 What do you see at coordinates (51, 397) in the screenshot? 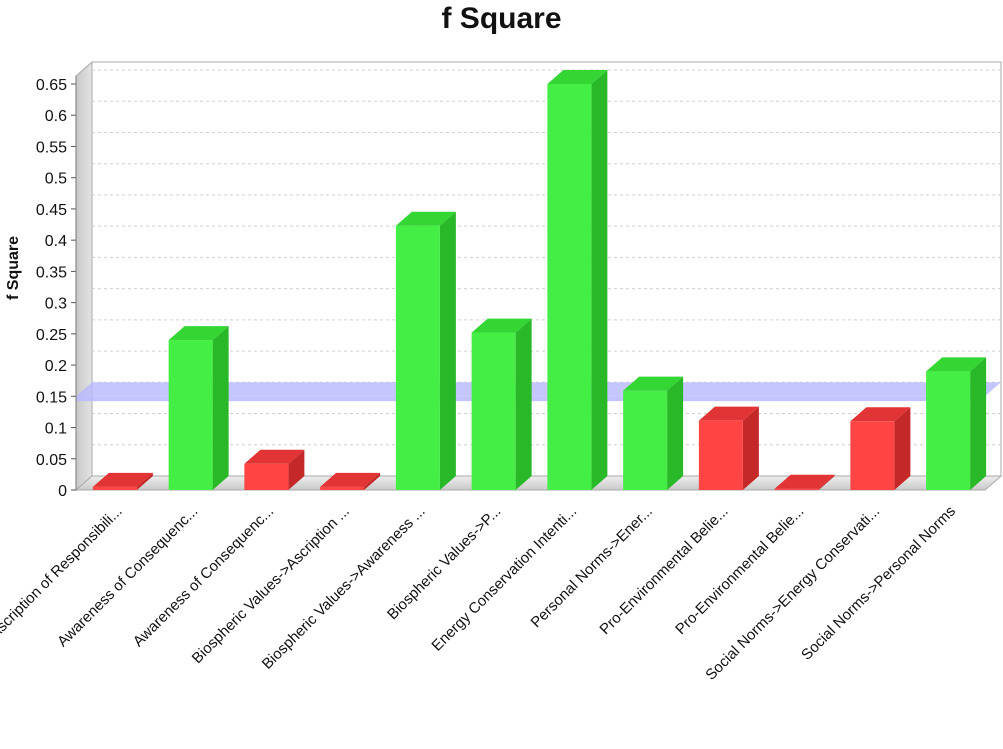
I see `y-tick-label: 0.15` at bounding box center [51, 397].